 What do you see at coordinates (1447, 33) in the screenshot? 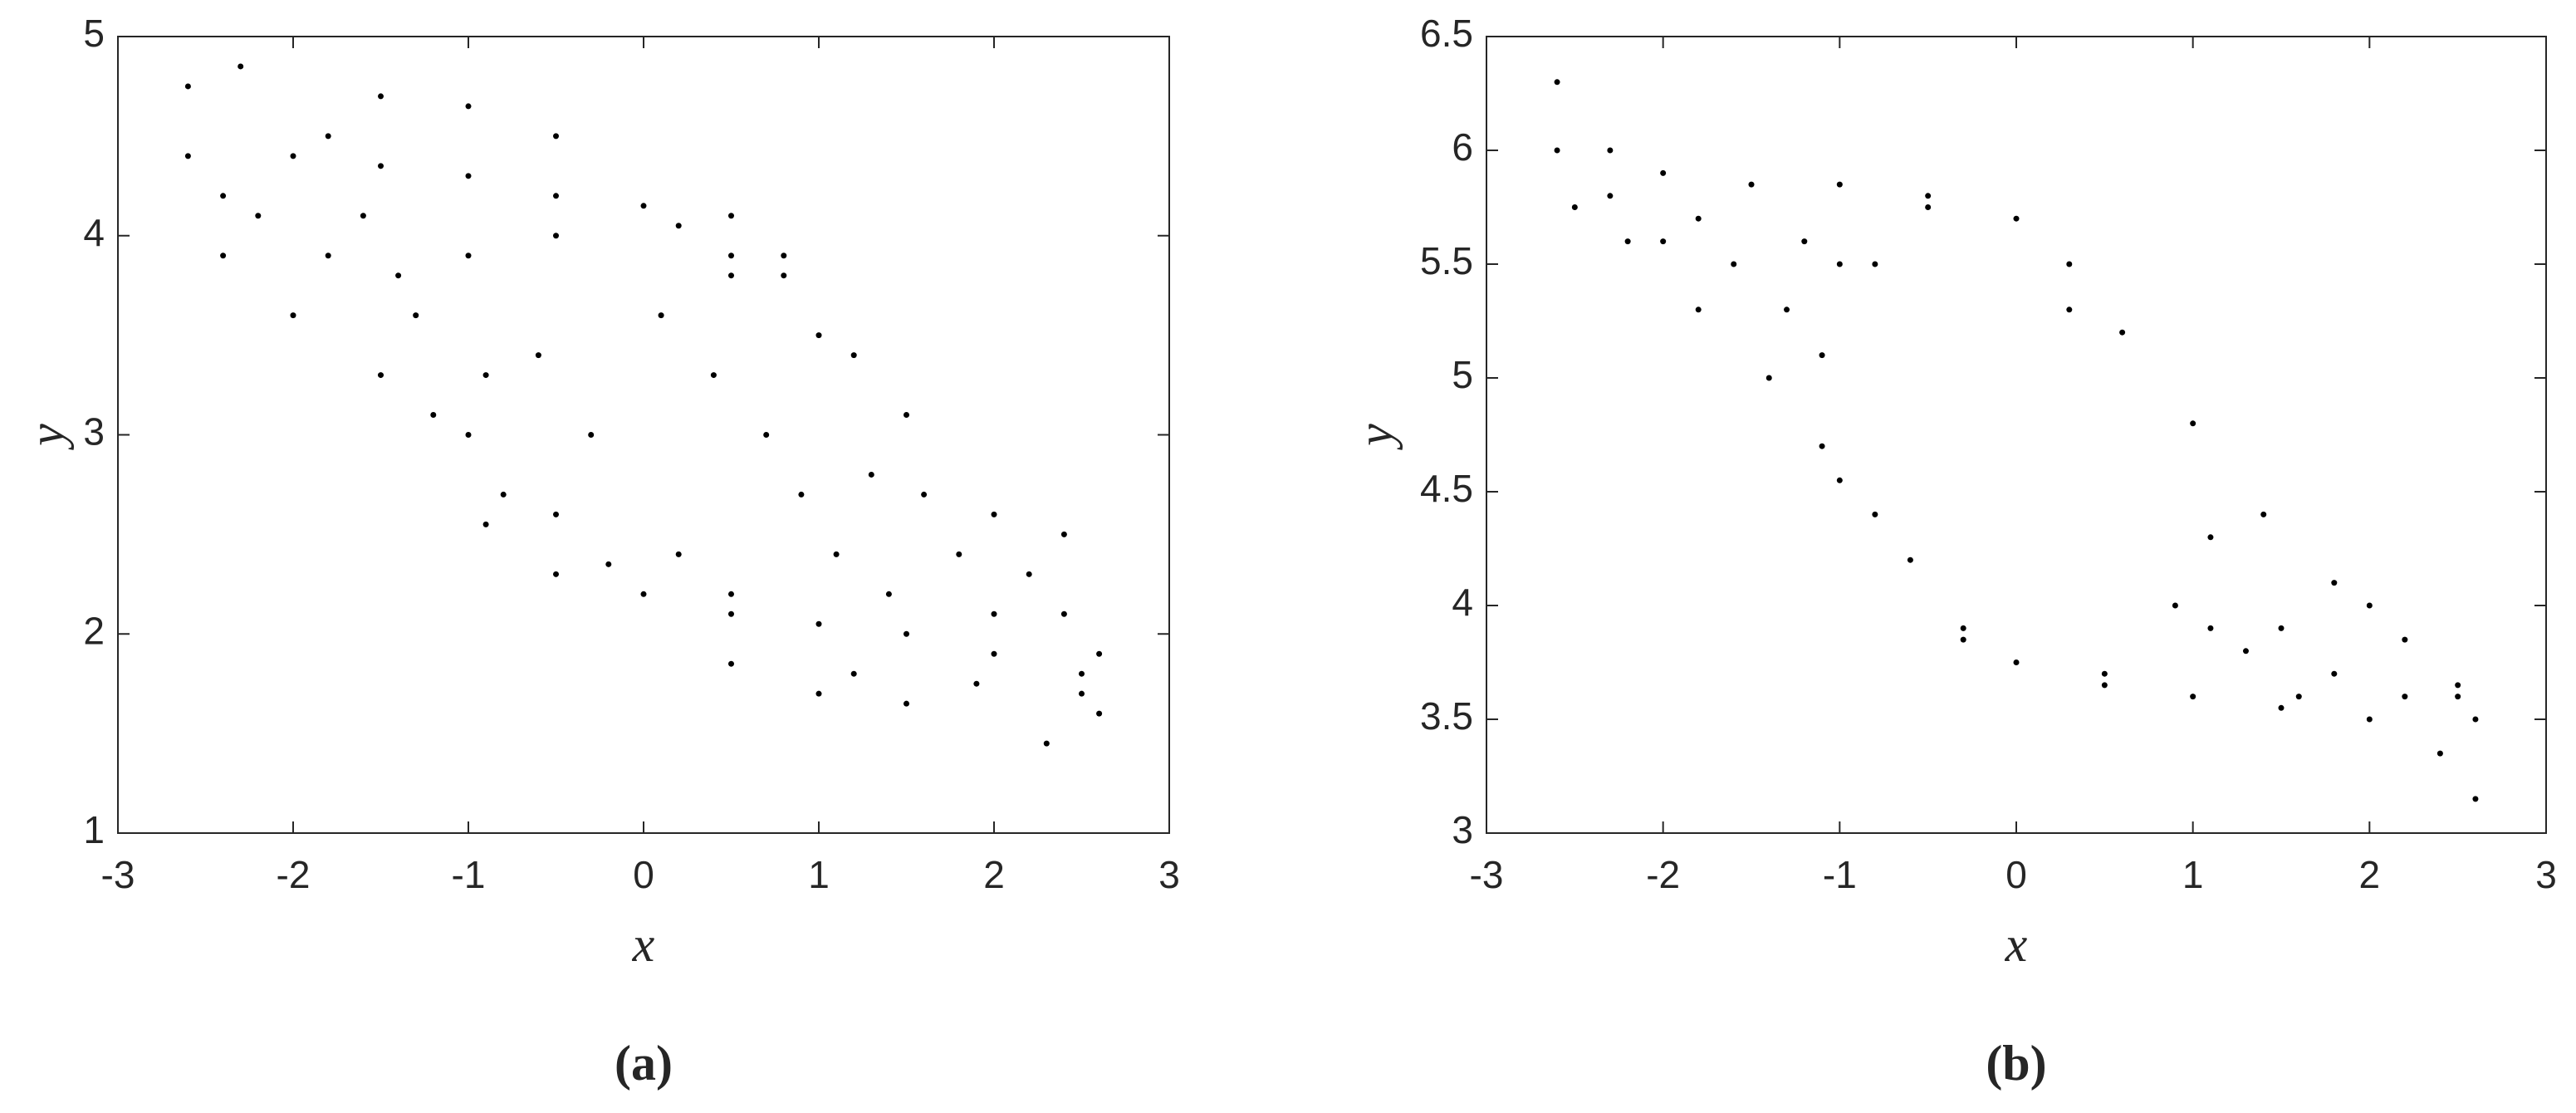
I see `y-tick-label: 6.5` at bounding box center [1447, 33].